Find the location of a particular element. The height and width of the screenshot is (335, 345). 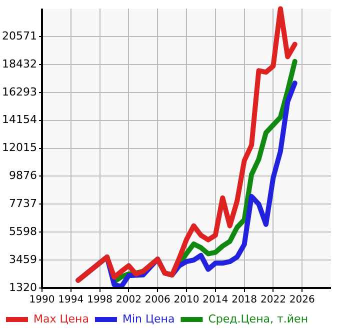

x-tick-label: 2026 is located at coordinates (302, 300).